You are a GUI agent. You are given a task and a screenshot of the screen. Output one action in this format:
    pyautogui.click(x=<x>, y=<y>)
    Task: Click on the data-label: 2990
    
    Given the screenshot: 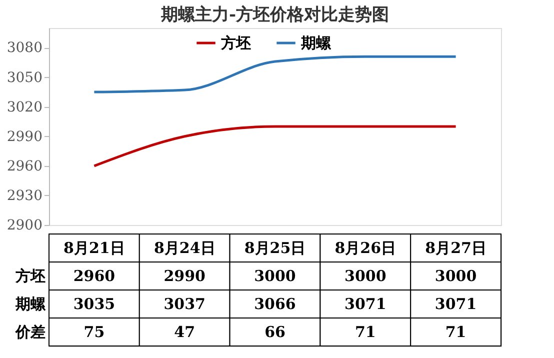 What is the action you would take?
    pyautogui.click(x=185, y=276)
    